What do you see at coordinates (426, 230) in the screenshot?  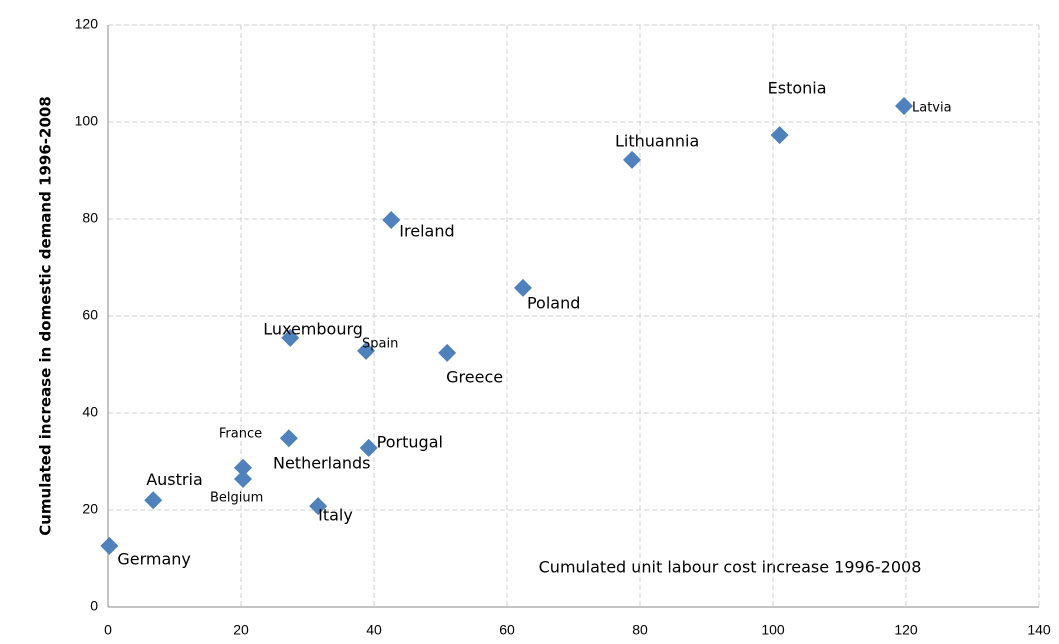 I see `point-label: Ireland` at bounding box center [426, 230].